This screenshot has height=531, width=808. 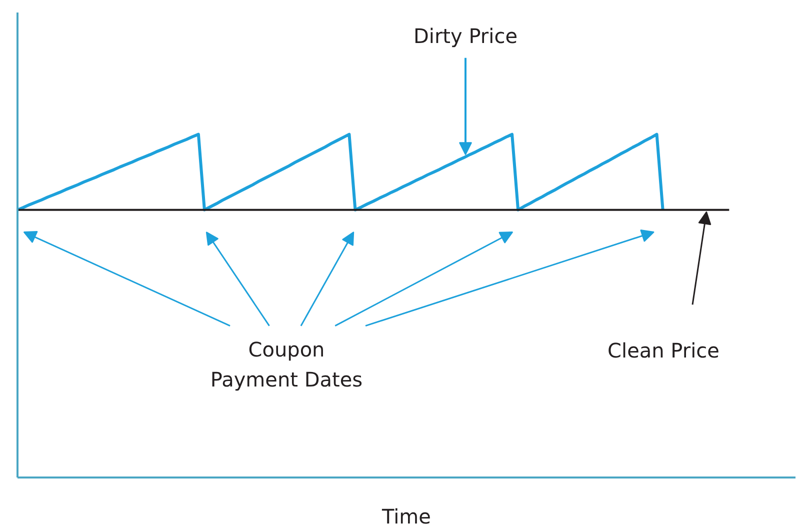 What do you see at coordinates (286, 365) in the screenshot?
I see `annotation: Coupon Payment Dates` at bounding box center [286, 365].